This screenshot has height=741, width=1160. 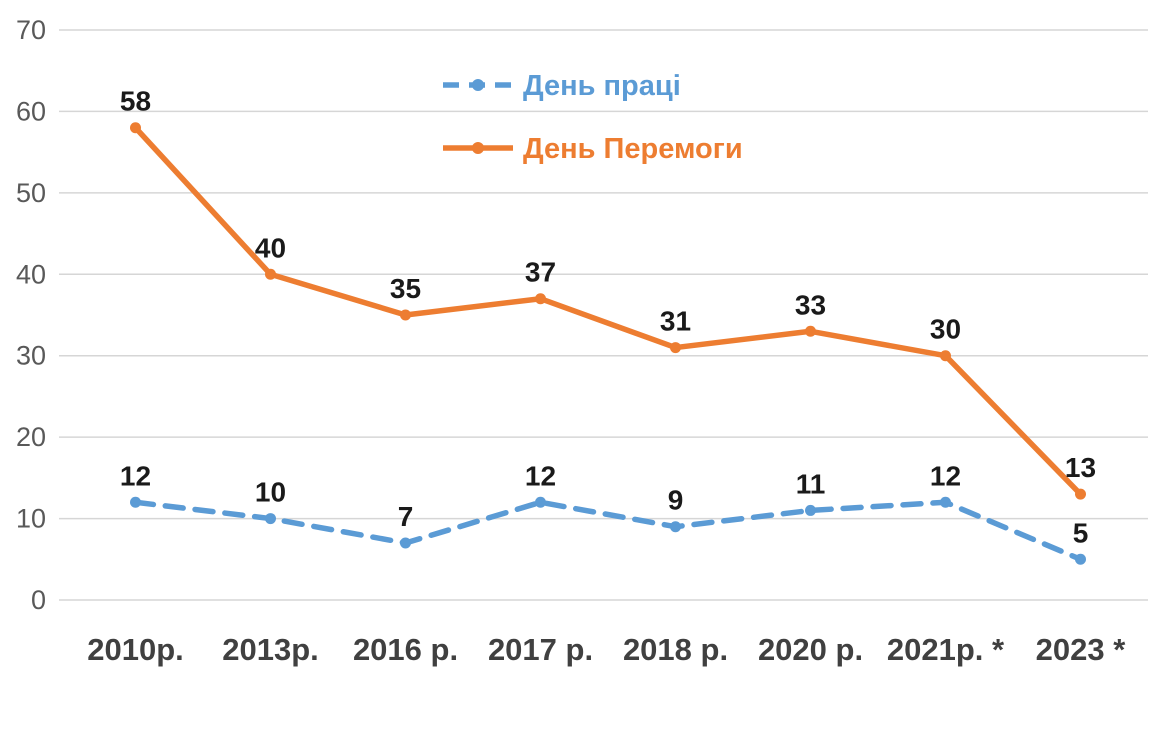 What do you see at coordinates (31, 30) in the screenshot?
I see `y-axis-tick-label: 70` at bounding box center [31, 30].